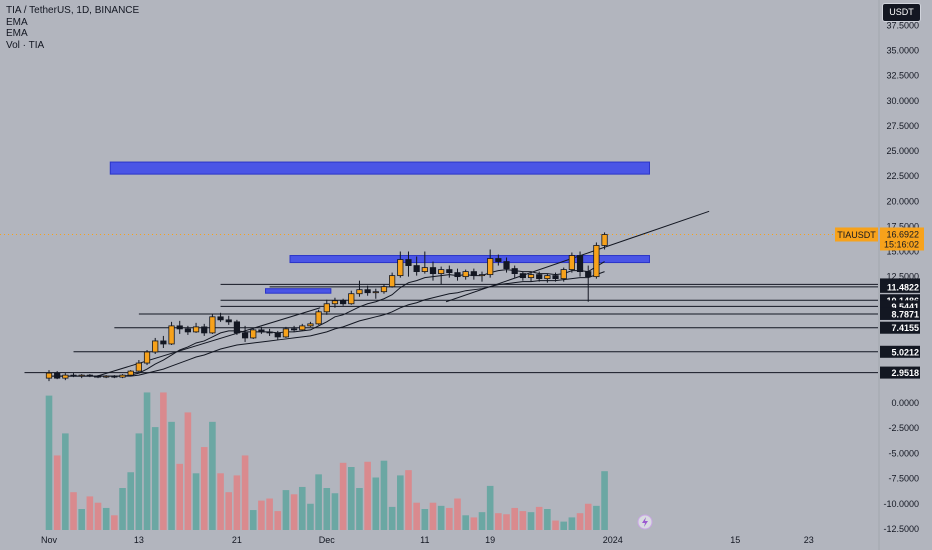  Describe the element at coordinates (17, 22) in the screenshot. I see `legend-ema-fast: EMA` at that location.